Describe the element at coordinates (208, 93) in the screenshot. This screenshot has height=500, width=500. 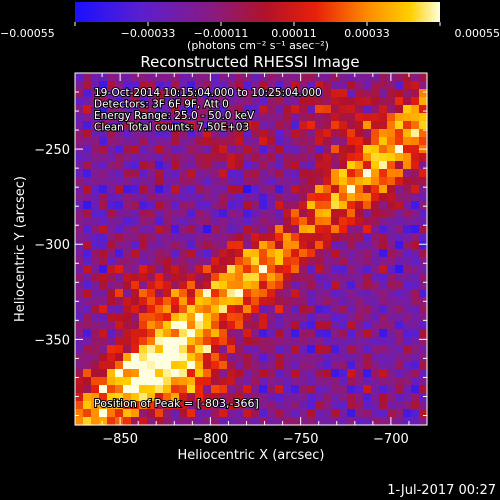
I see `annotation-line: 19-Oct-2014 10:15:04.000 to 10:25:04.000` at that location.